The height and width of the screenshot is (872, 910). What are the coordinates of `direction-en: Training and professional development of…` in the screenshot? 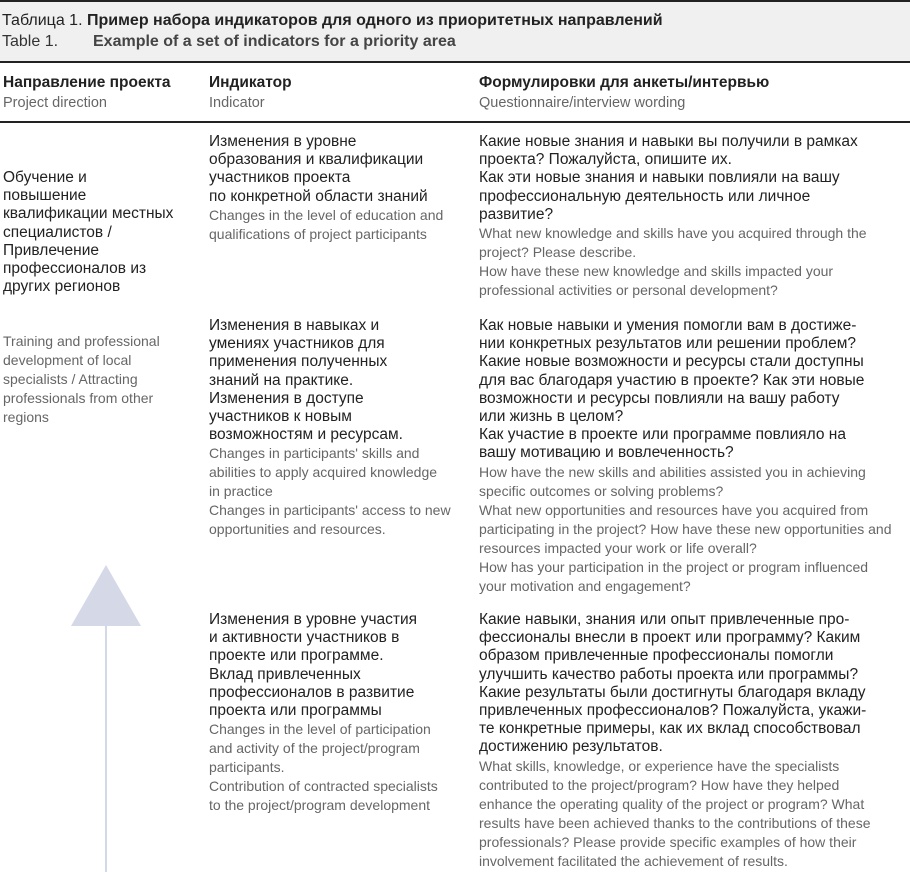 It's located at (81, 379).